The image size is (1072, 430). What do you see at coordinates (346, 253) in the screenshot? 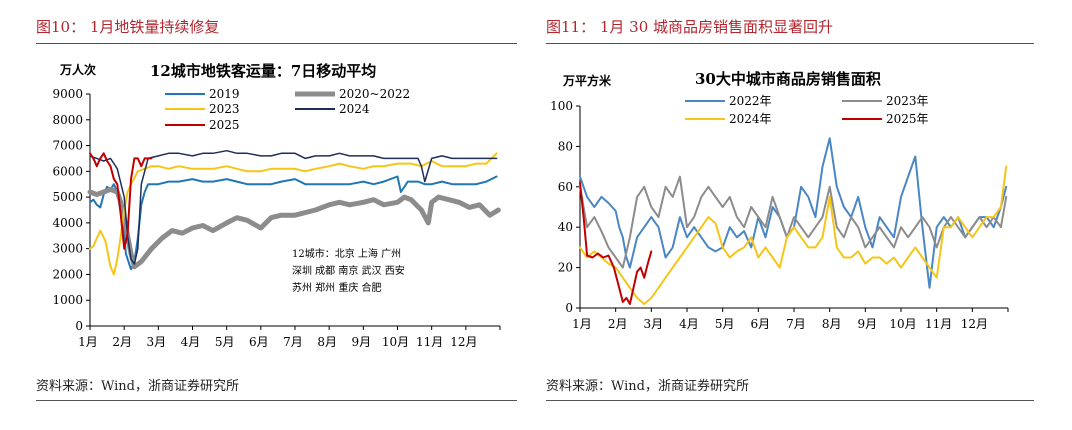
I see `city-note-line: 12城市：北京 上海 广州` at bounding box center [346, 253].